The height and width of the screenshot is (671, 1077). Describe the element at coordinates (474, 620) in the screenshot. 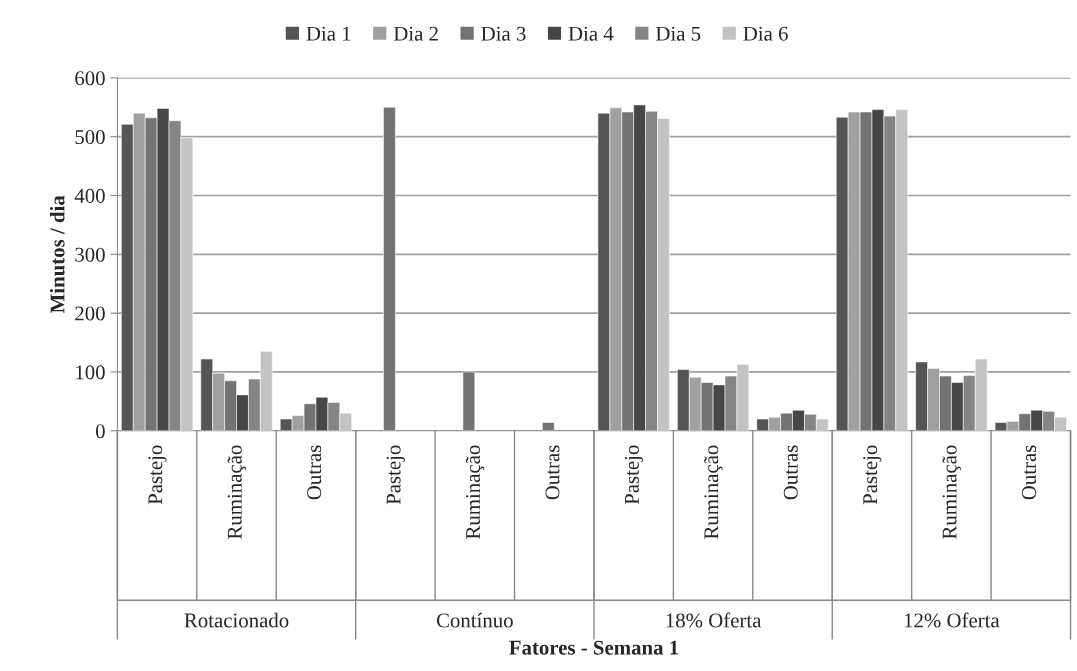

I see `text: Contínuo` at that location.